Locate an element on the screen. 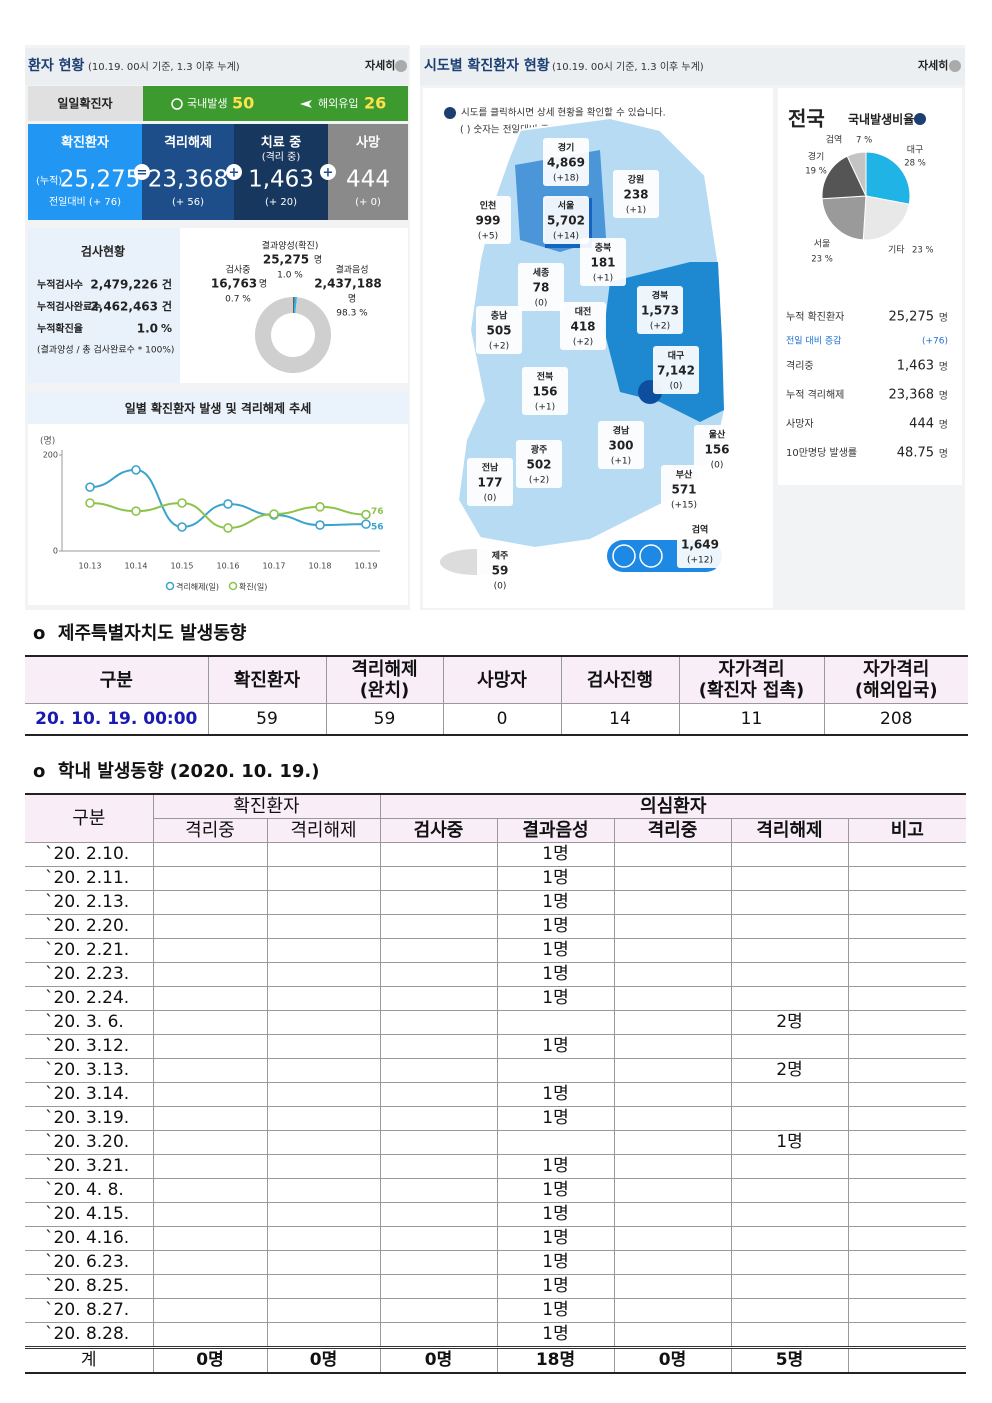 The height and width of the screenshot is (1403, 992). region-name: 대전 is located at coordinates (583, 312).